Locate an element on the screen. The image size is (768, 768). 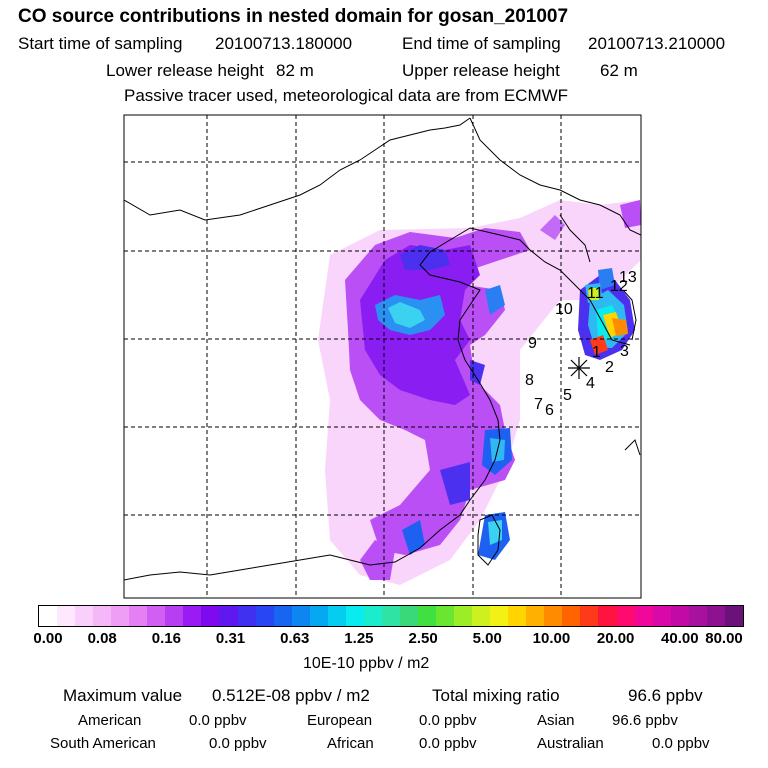
region-name: Australian is located at coordinates (570, 743).